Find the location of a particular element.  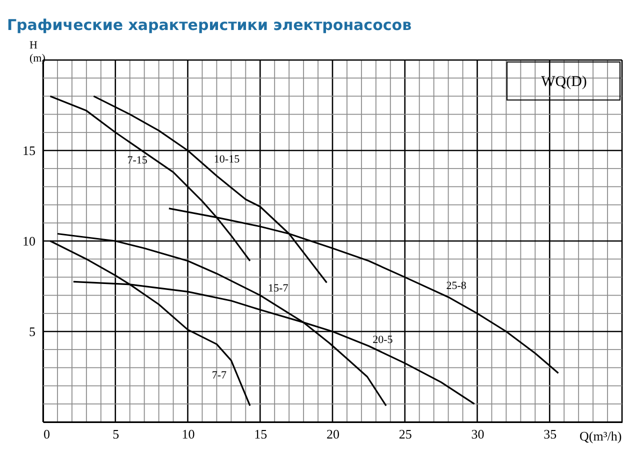

x-tick-label: 30 is located at coordinates (477, 434).